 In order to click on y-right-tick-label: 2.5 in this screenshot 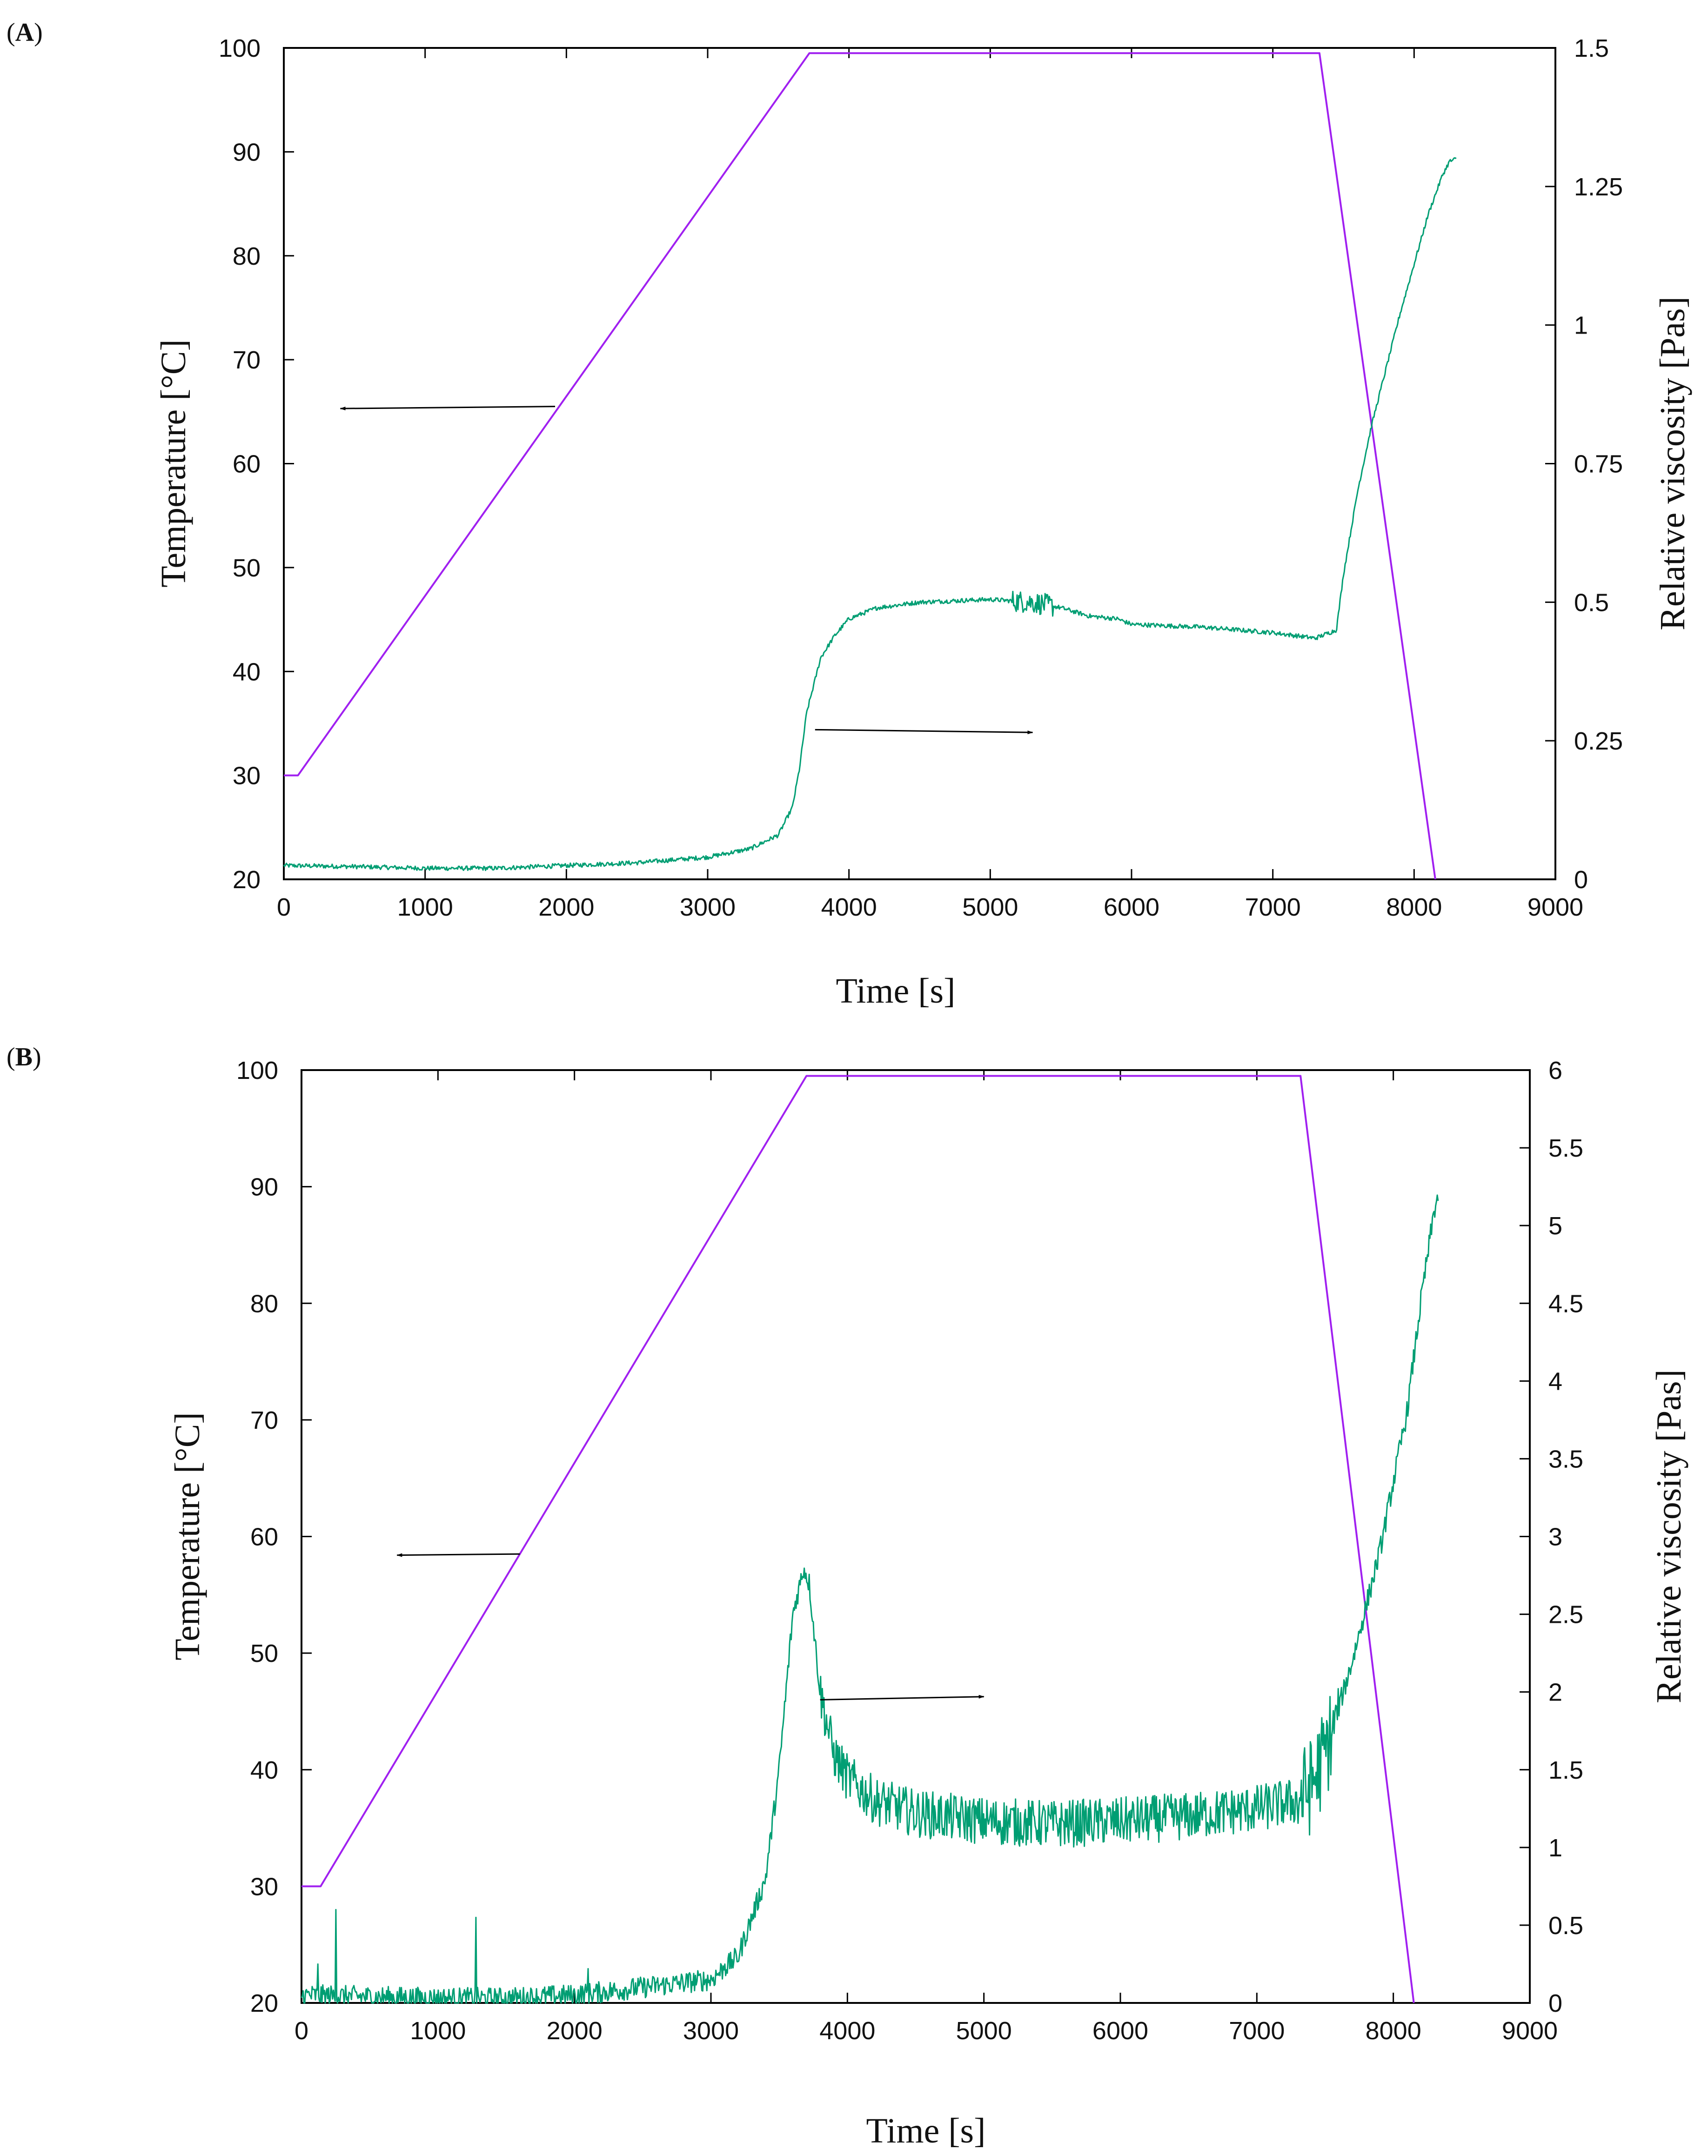, I will do `click(1566, 1615)`.